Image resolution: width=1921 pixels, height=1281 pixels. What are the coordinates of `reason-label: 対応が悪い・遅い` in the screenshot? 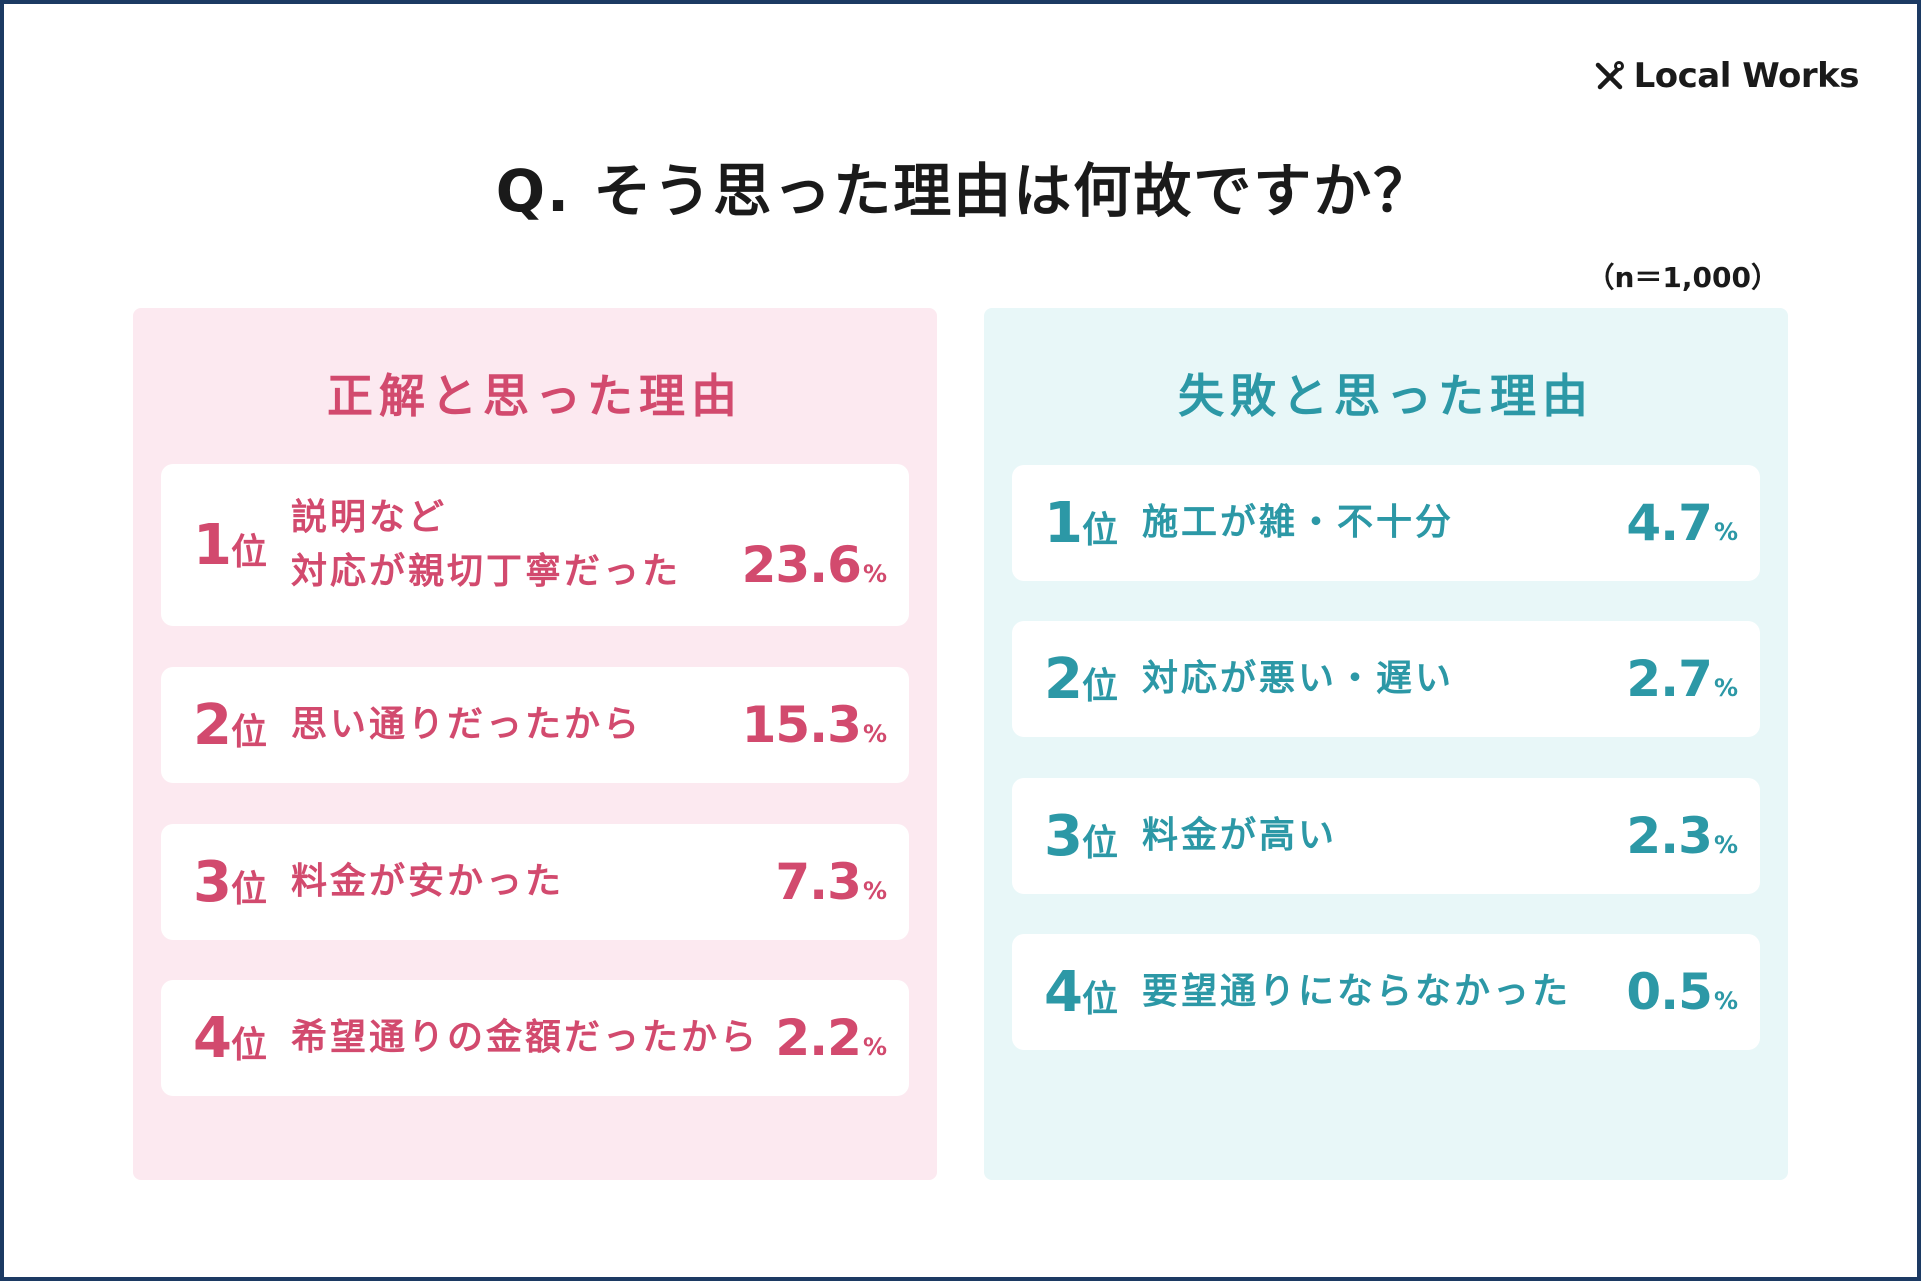 It's located at (1372, 679).